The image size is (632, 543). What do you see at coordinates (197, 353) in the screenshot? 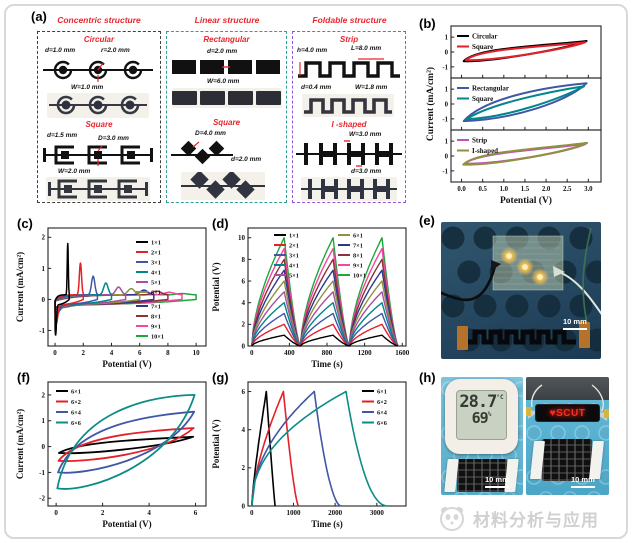
I see `svg-text: 10` at bounding box center [197, 353].